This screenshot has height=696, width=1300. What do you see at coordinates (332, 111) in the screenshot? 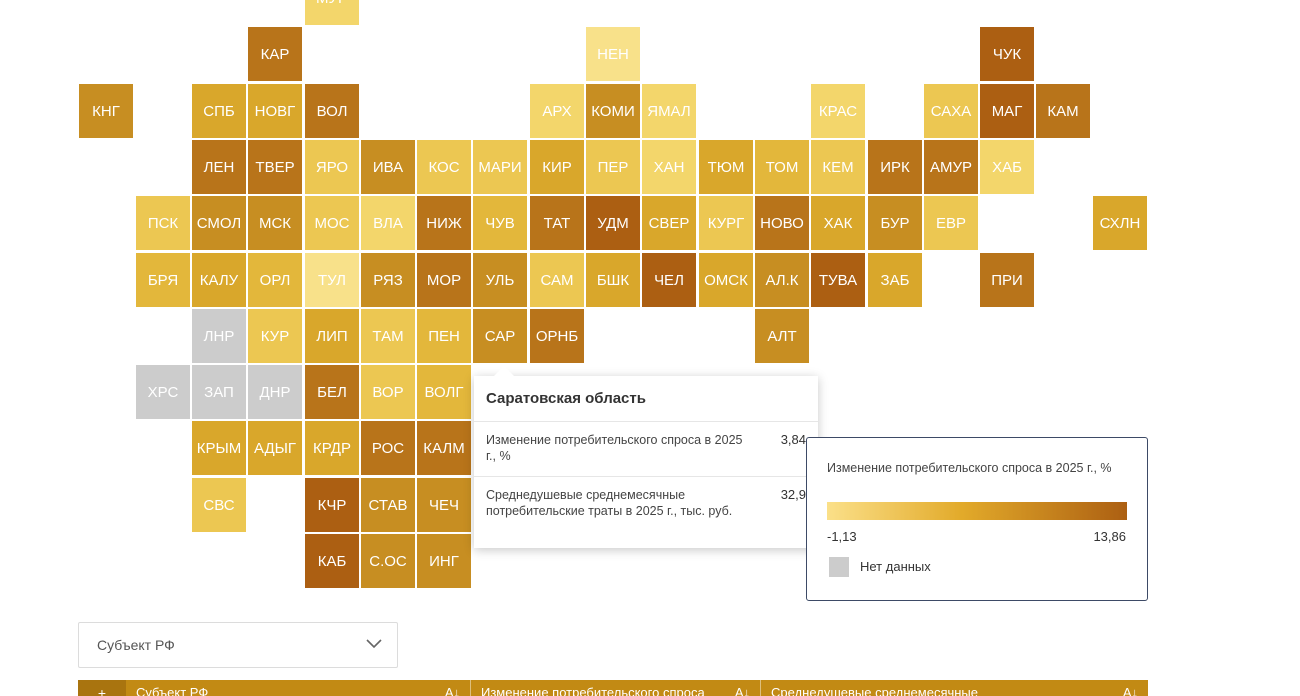
I see `region-tile-7: ВОЛ` at bounding box center [332, 111].